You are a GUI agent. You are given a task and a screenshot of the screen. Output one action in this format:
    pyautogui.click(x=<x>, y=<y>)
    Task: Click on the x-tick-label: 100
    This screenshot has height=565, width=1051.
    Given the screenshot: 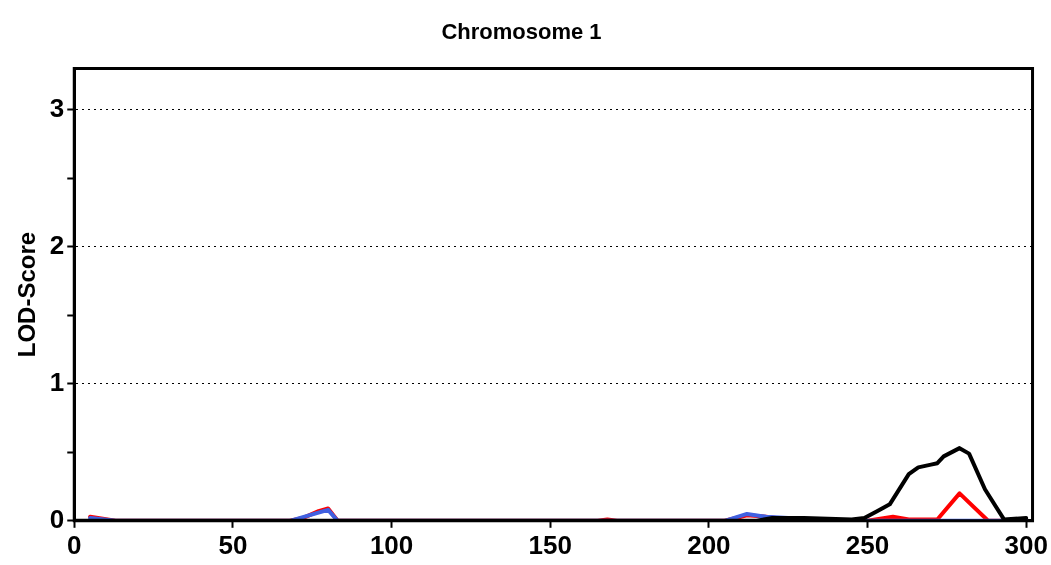 What is the action you would take?
    pyautogui.click(x=391, y=544)
    